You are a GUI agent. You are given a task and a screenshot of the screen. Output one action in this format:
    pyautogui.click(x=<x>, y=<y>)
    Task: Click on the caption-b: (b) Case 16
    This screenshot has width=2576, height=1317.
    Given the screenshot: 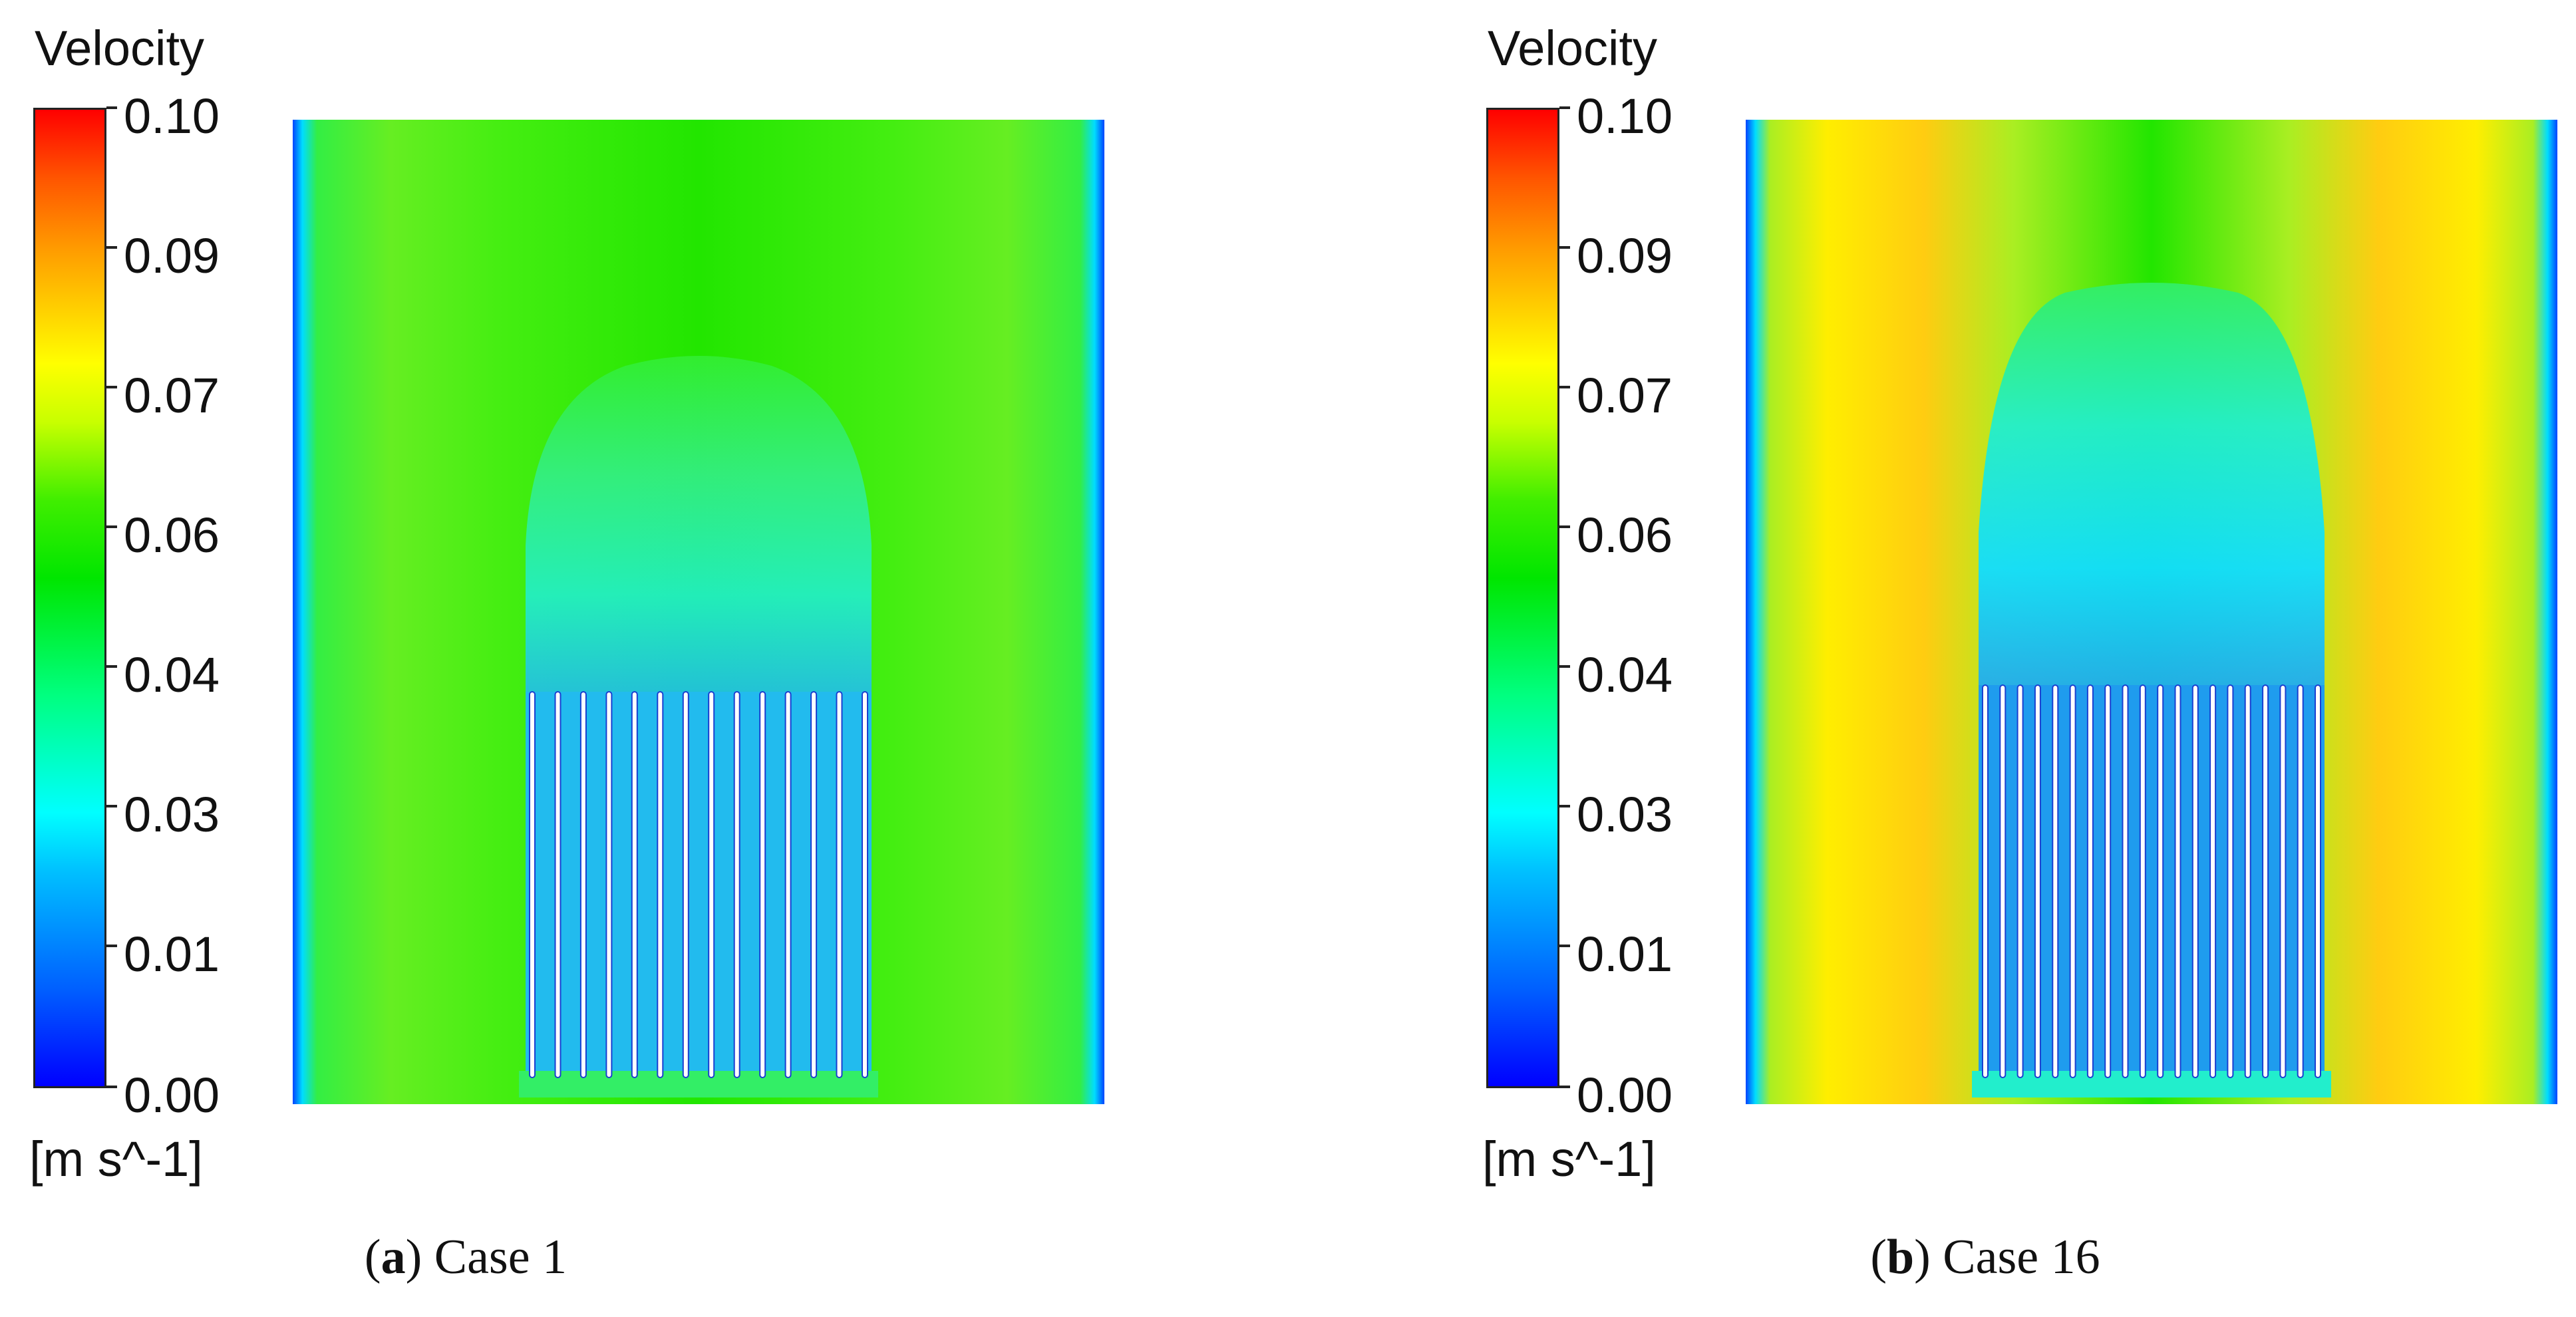 What is the action you would take?
    pyautogui.click(x=1985, y=1257)
    